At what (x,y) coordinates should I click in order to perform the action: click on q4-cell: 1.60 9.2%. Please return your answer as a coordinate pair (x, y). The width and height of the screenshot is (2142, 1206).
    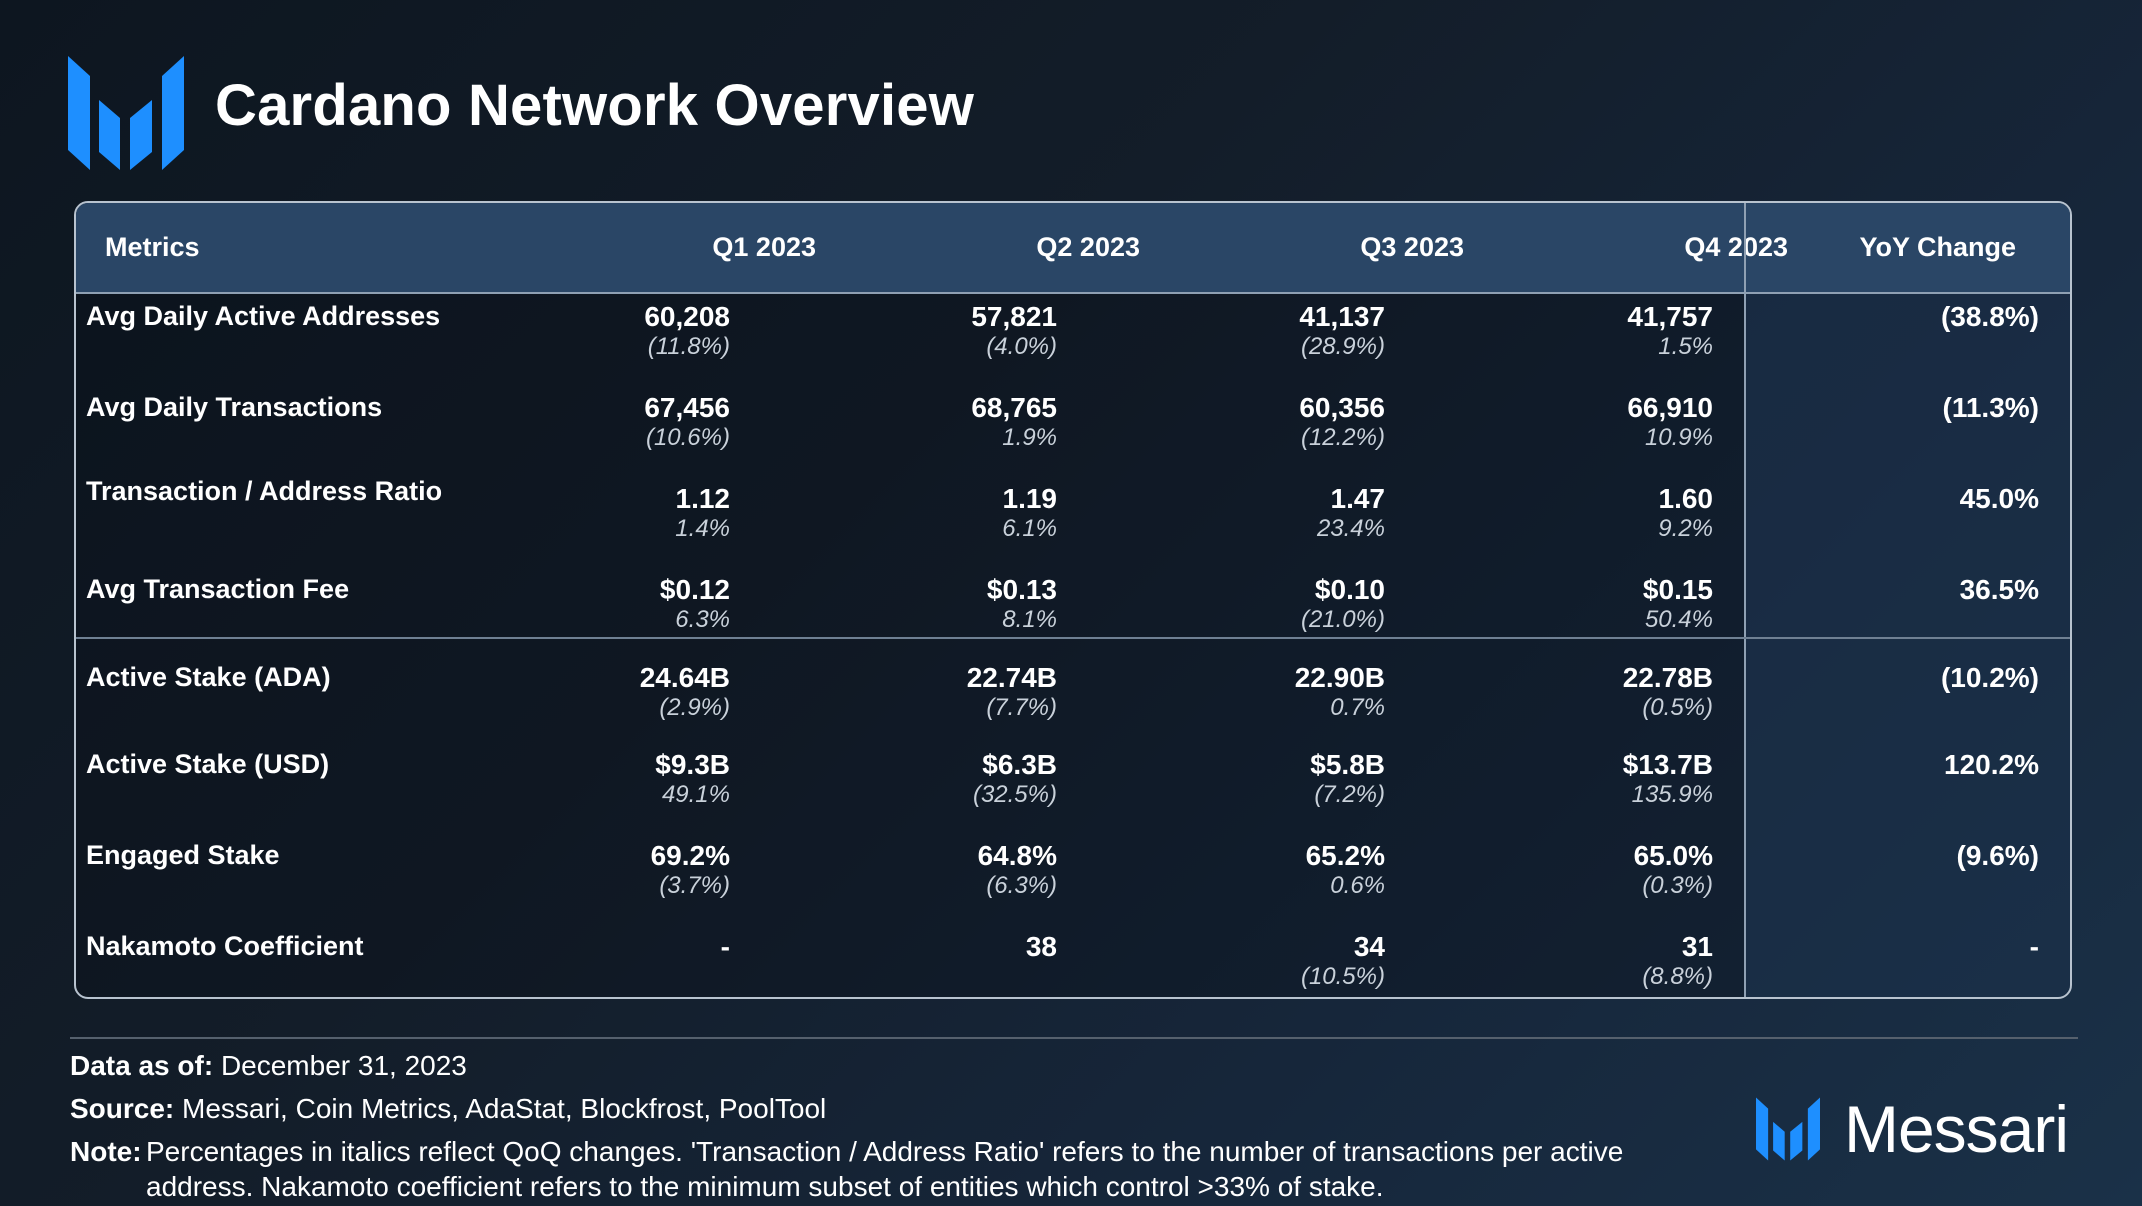
    Looking at the image, I should click on (1613, 513).